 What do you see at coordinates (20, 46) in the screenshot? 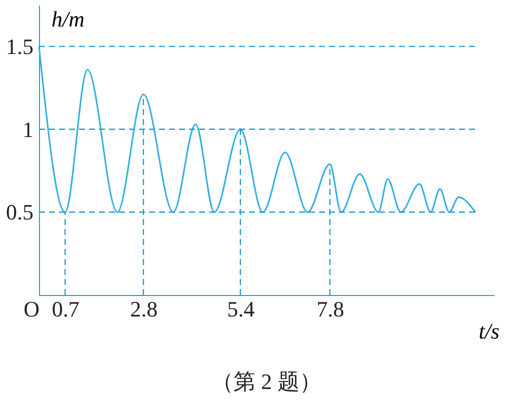
I see `y-tick-label: 1.5` at bounding box center [20, 46].